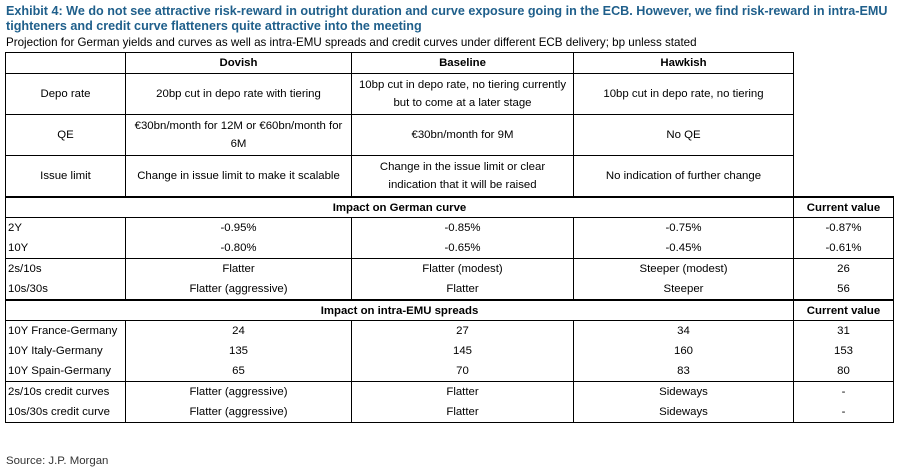 The height and width of the screenshot is (473, 900). Describe the element at coordinates (843, 289) in the screenshot. I see `cell-current: 56` at that location.